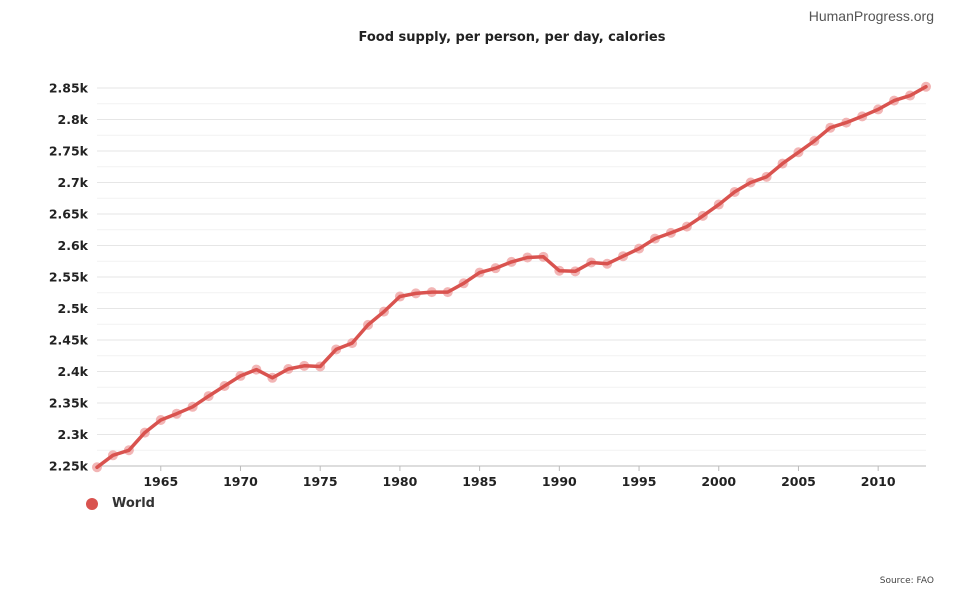 The image size is (970, 600). Describe the element at coordinates (69, 340) in the screenshot. I see `y-tick-label: 2.45k` at that location.